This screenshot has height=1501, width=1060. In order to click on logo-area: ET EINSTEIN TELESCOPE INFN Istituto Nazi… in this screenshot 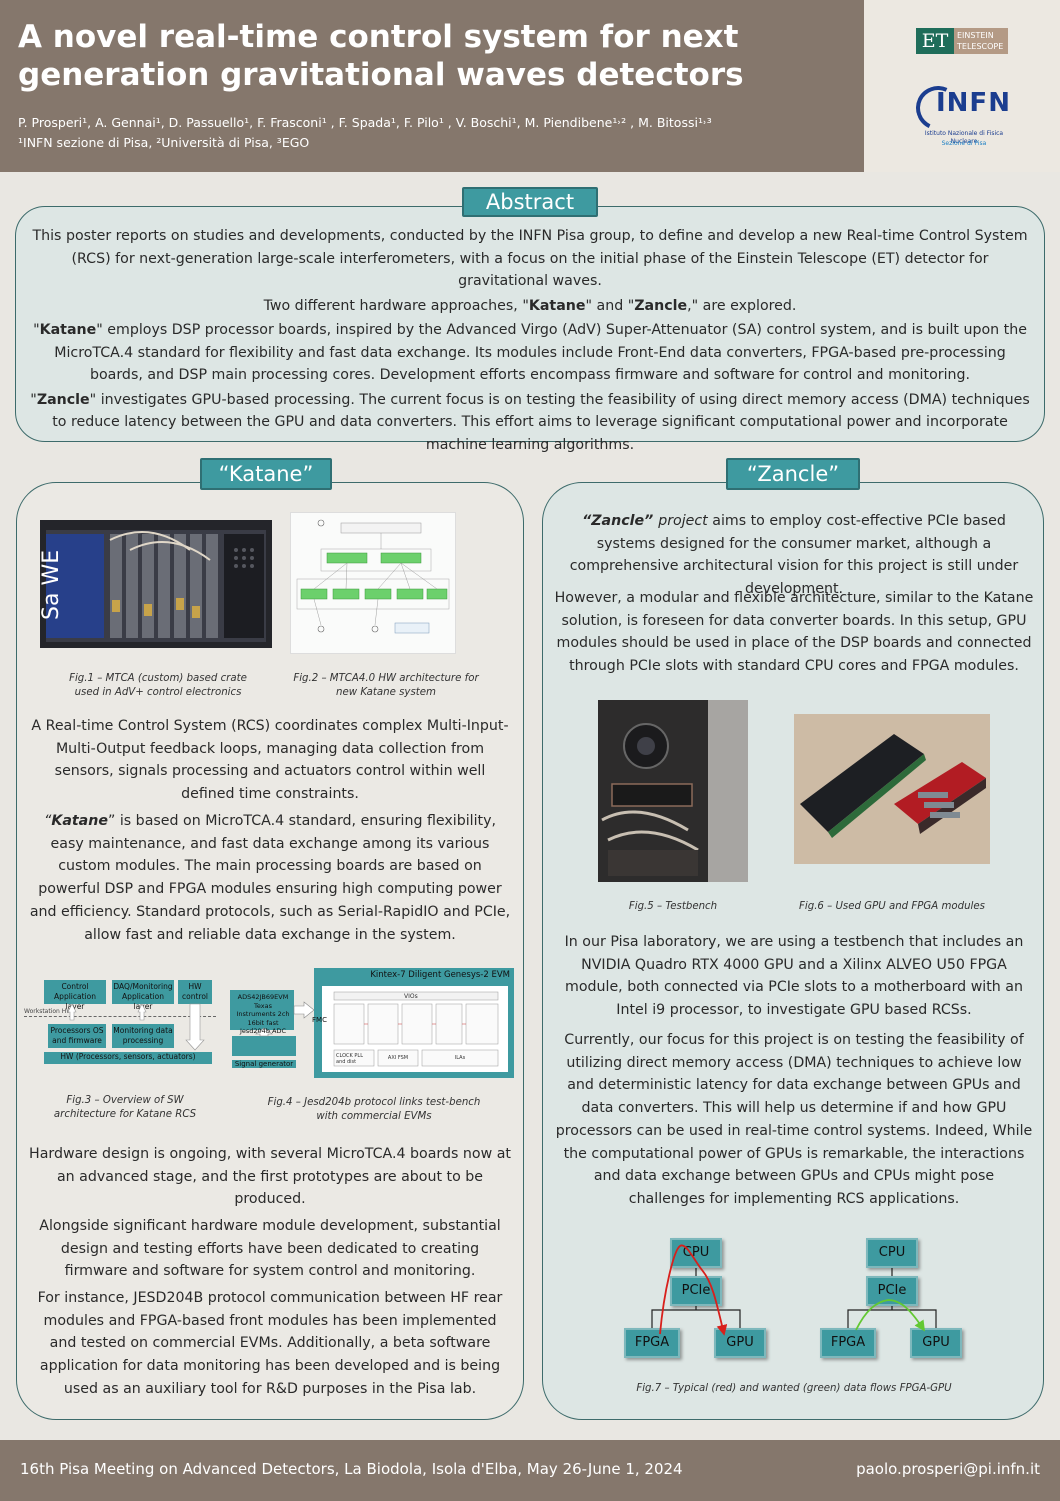, I will do `click(962, 86)`.